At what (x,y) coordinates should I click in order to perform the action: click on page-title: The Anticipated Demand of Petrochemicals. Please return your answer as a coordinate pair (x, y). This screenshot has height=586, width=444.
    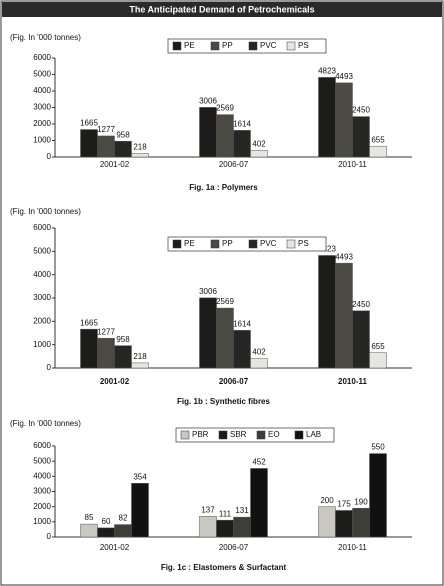
    Looking at the image, I should click on (221, 9).